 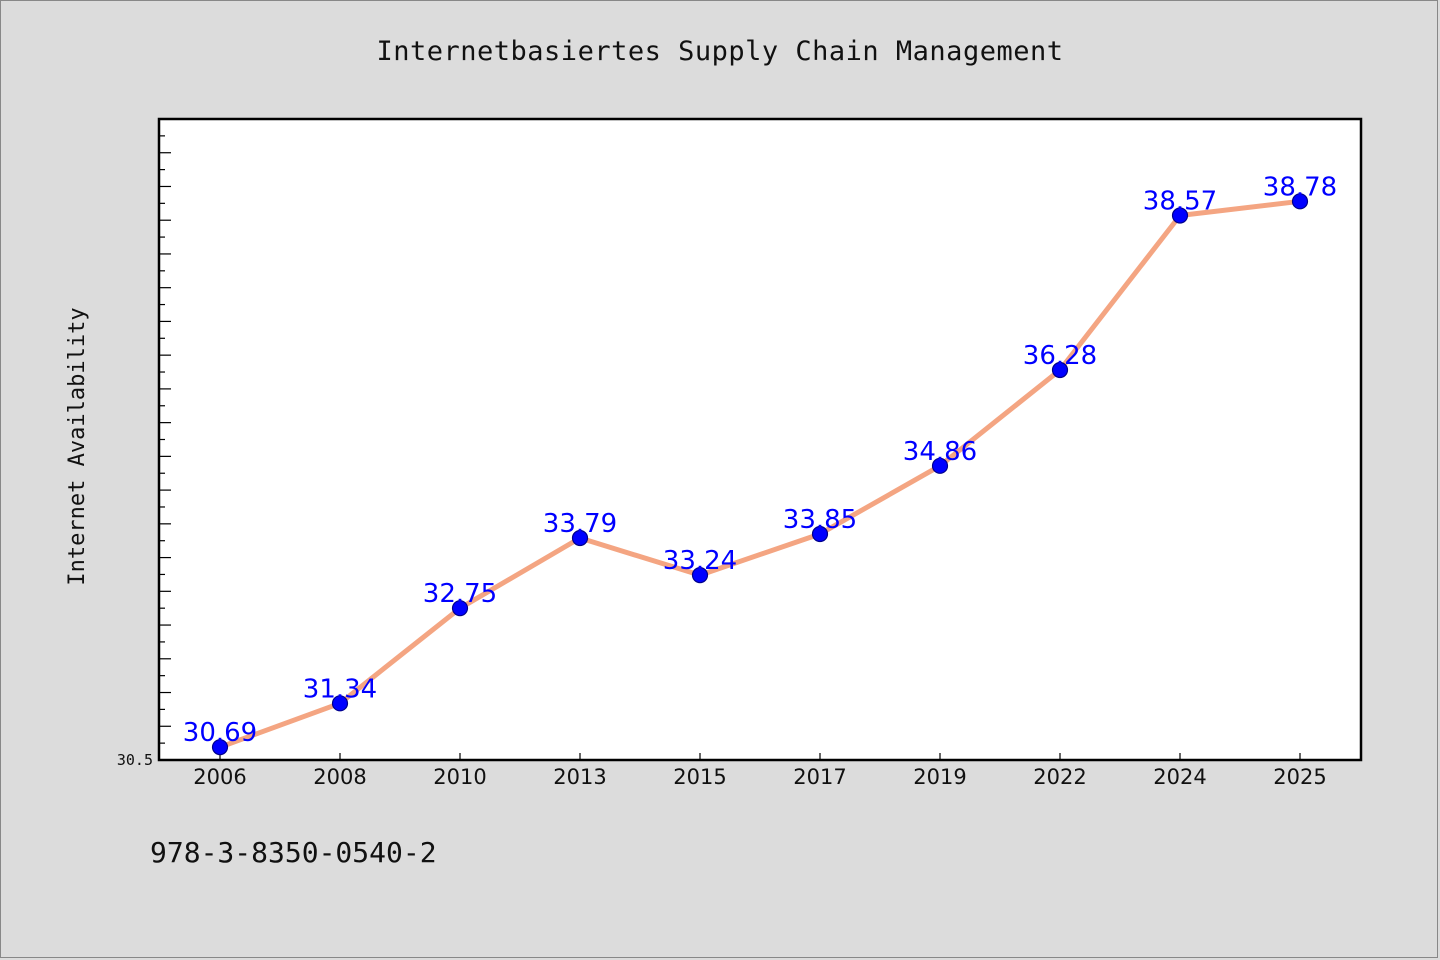 I want to click on x-tick-label: 2008, so click(x=339, y=777).